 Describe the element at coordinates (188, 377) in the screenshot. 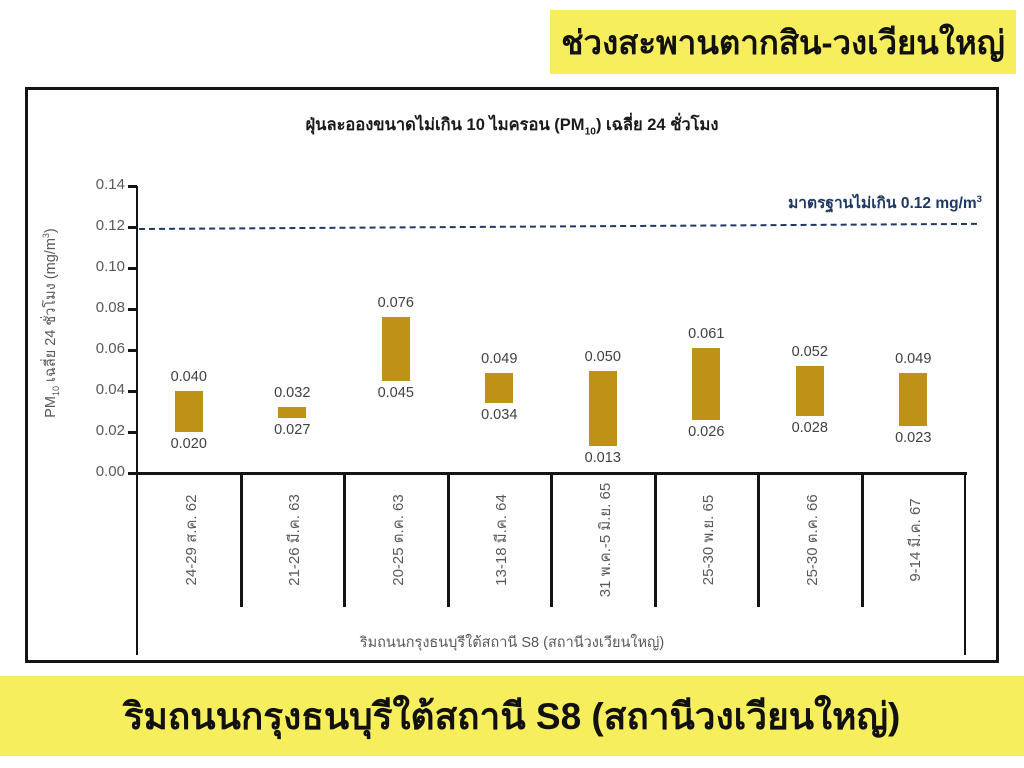

I see `bar-max-label: 0.040` at that location.